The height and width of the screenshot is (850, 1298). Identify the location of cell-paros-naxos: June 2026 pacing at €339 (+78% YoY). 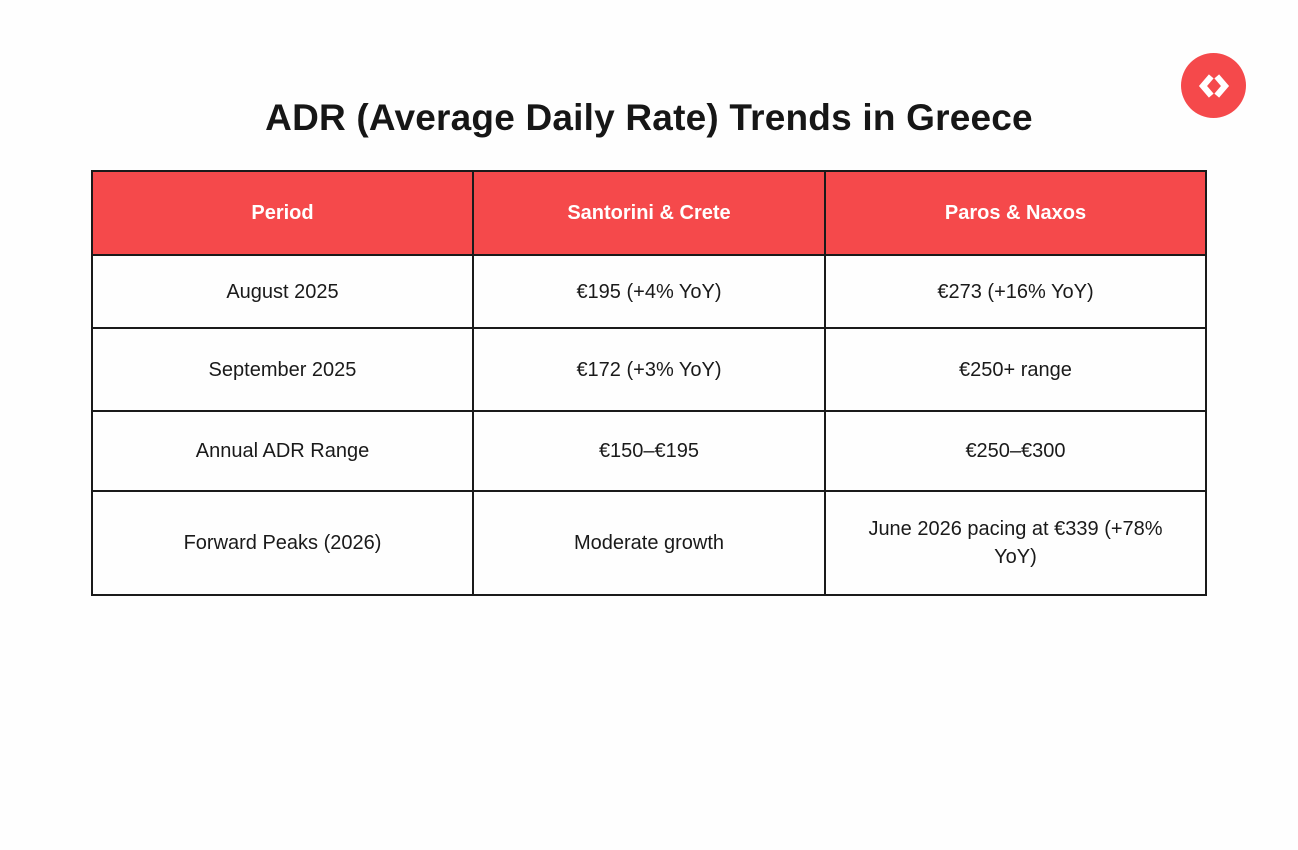
(1015, 543).